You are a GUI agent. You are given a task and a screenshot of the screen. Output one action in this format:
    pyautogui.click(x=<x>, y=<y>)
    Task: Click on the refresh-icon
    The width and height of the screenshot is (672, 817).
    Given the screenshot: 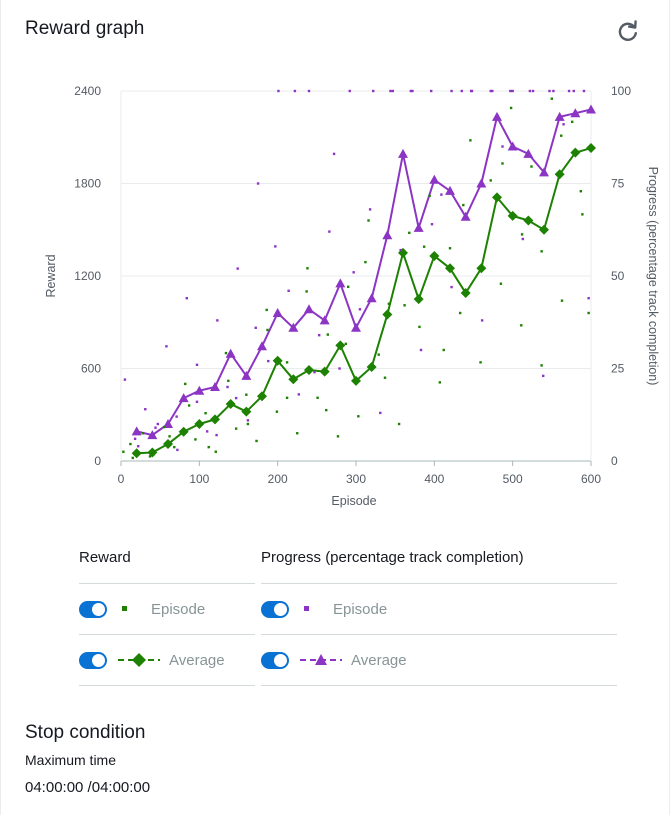 What is the action you would take?
    pyautogui.click(x=628, y=31)
    